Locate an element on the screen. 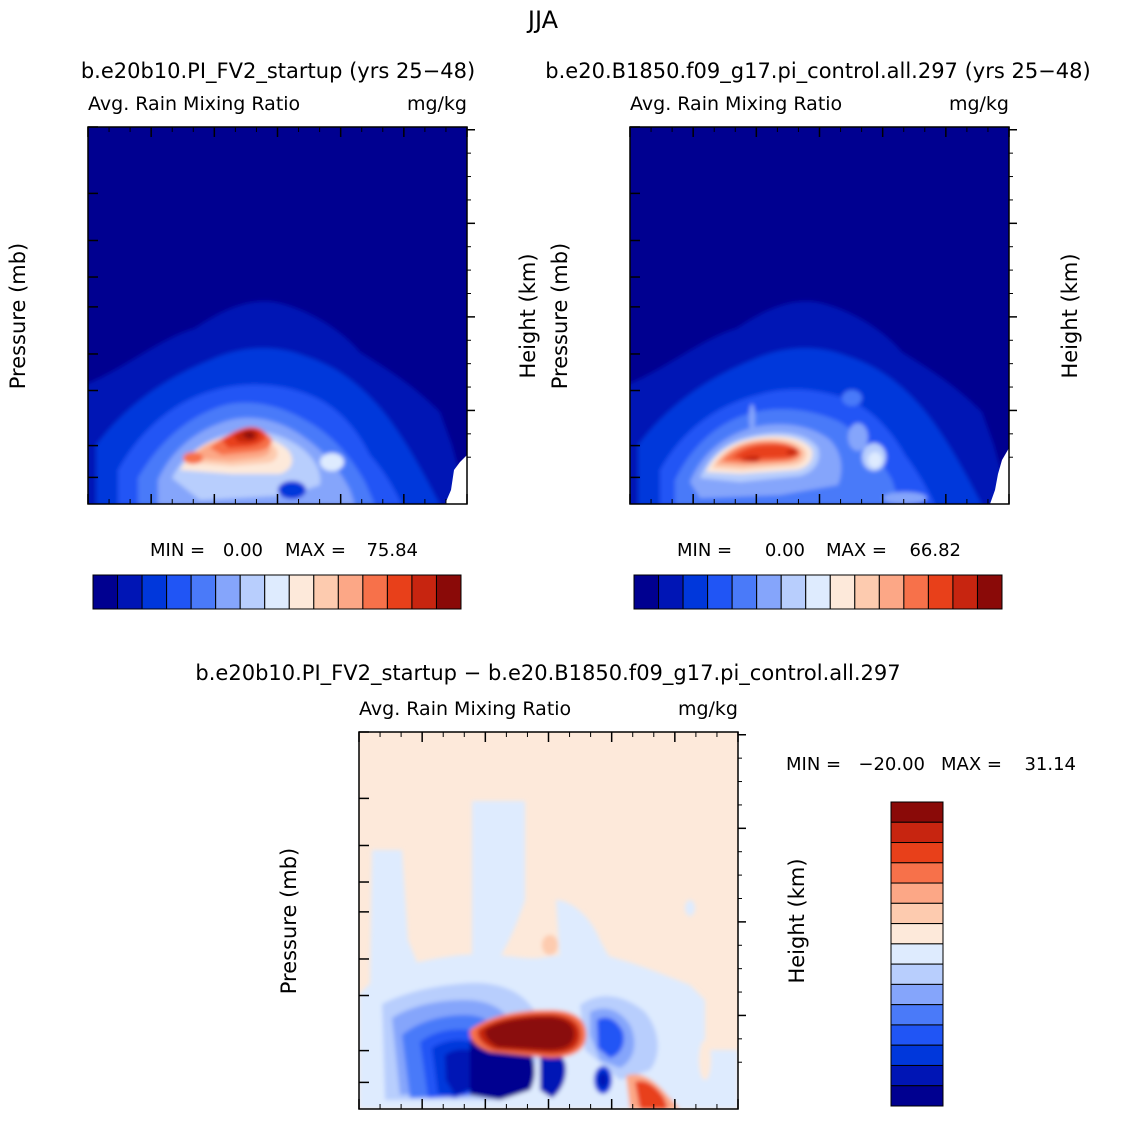 Image resolution: width=1135 pixels, height=1147 pixels. left-panel-title: b.e20b10.PI_FV2_startup (yrs 25−48) is located at coordinates (278, 71).